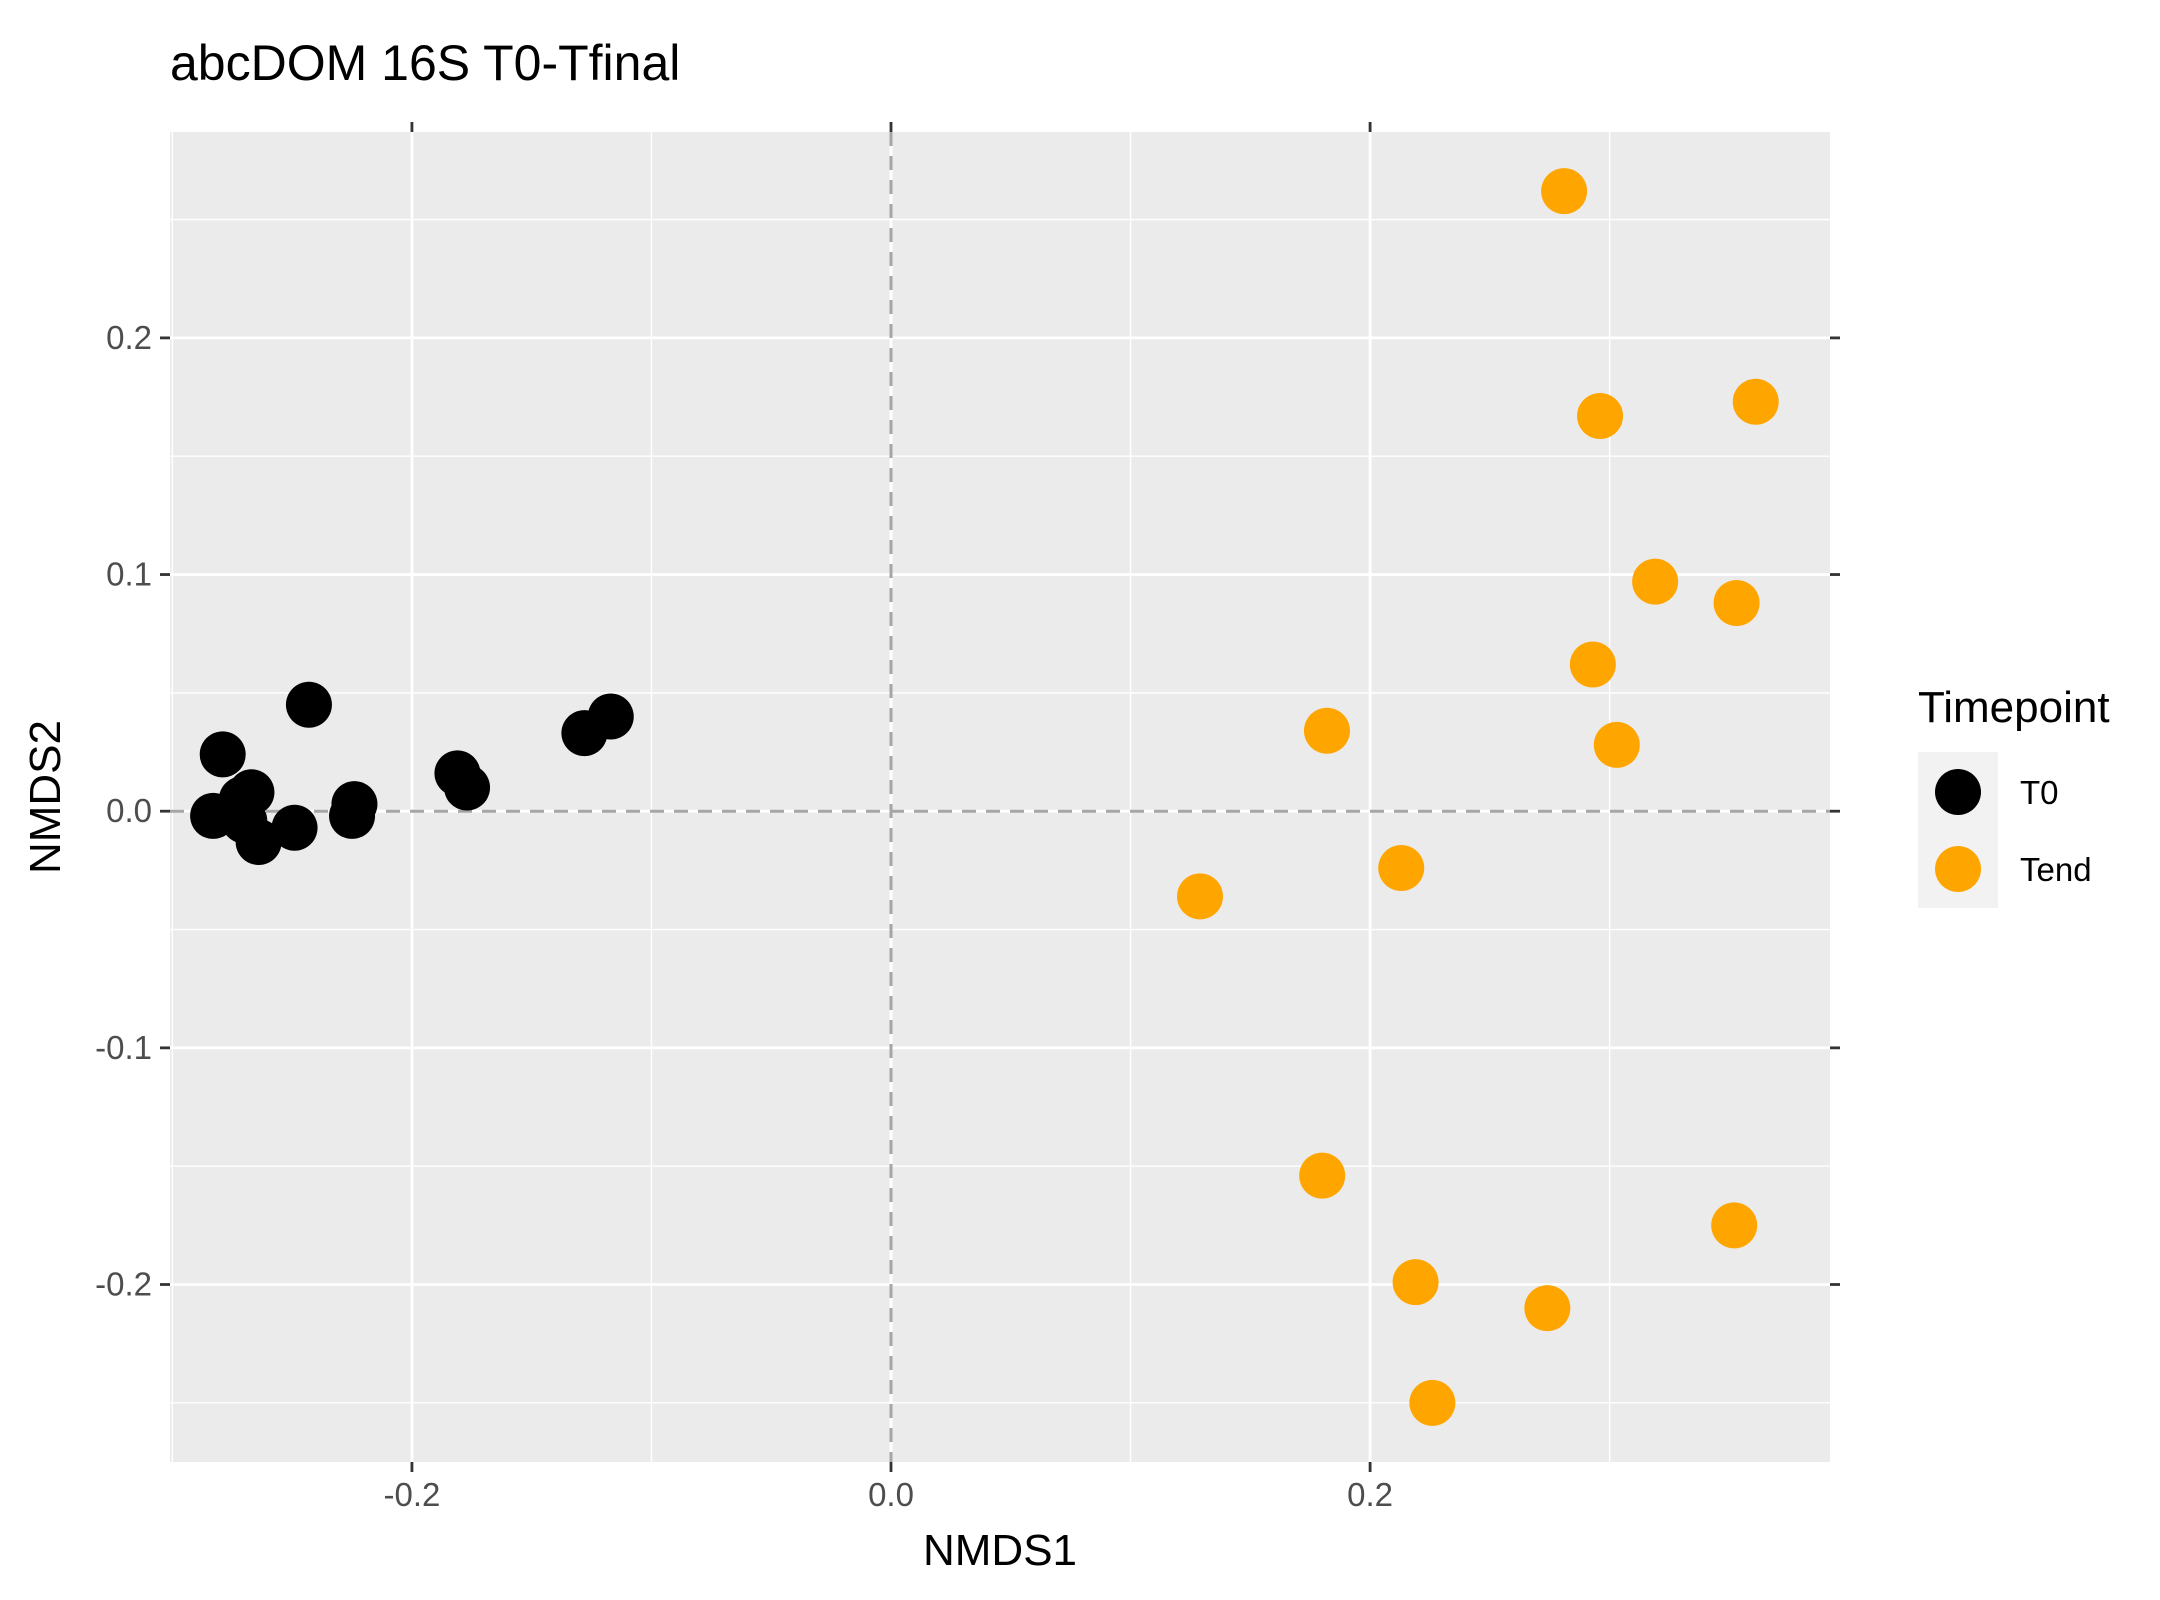 This screenshot has height=1600, width=2160. What do you see at coordinates (45, 797) in the screenshot?
I see `y-axis-title: NMDS2` at bounding box center [45, 797].